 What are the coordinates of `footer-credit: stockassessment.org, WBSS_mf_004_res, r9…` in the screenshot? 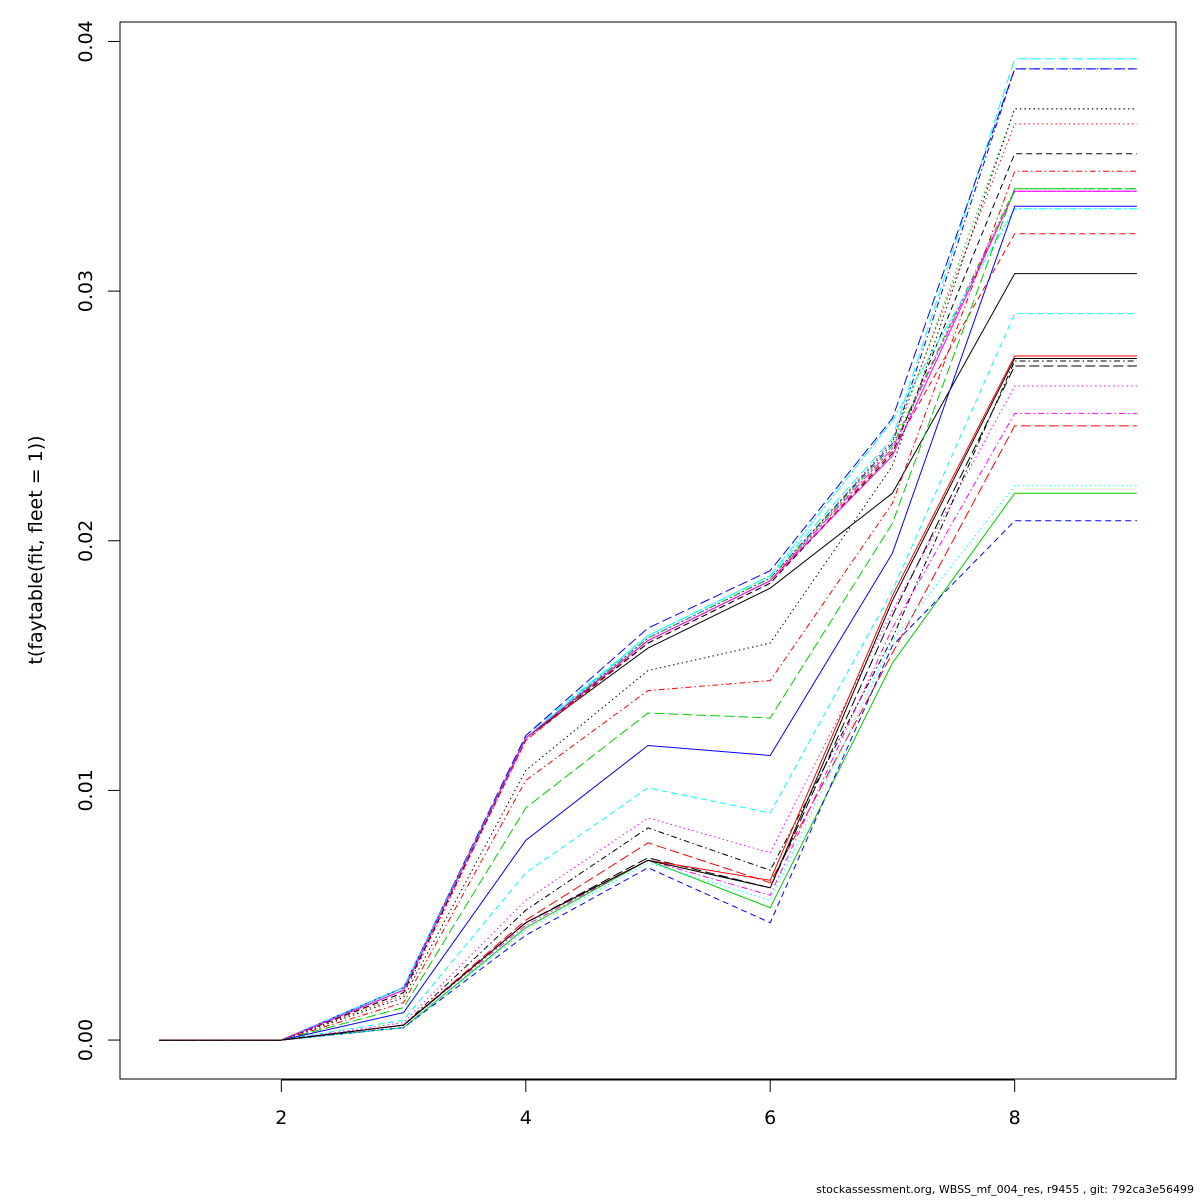 It's located at (1005, 1189).